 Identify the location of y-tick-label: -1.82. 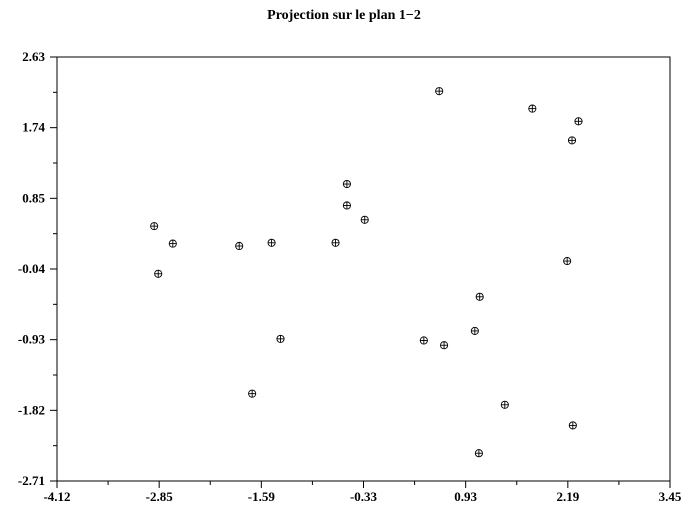
(31, 409).